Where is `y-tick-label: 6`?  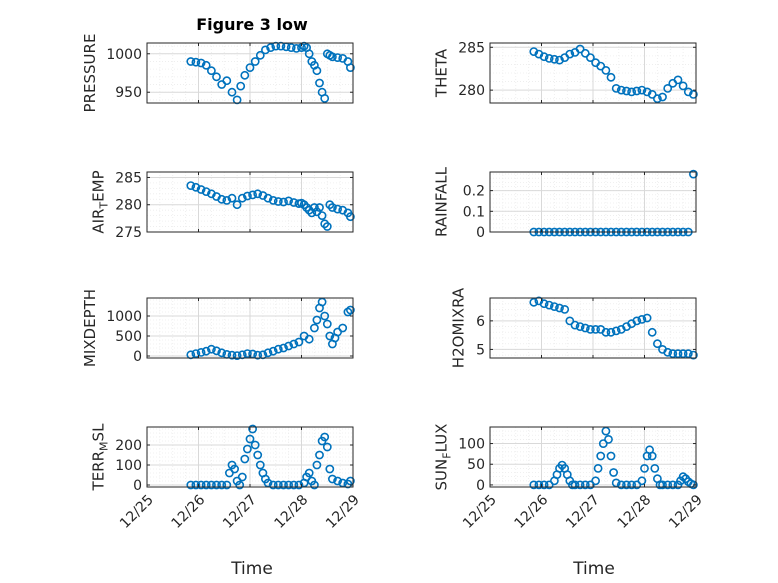 y-tick-label: 6 is located at coordinates (480, 322).